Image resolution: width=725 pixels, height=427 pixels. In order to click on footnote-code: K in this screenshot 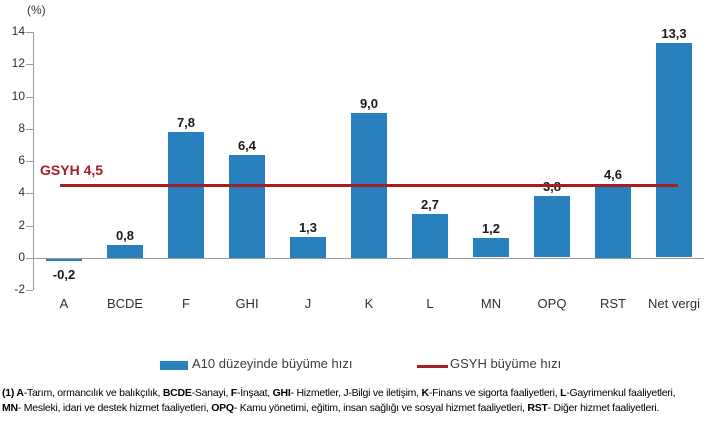, I will do `click(425, 393)`.